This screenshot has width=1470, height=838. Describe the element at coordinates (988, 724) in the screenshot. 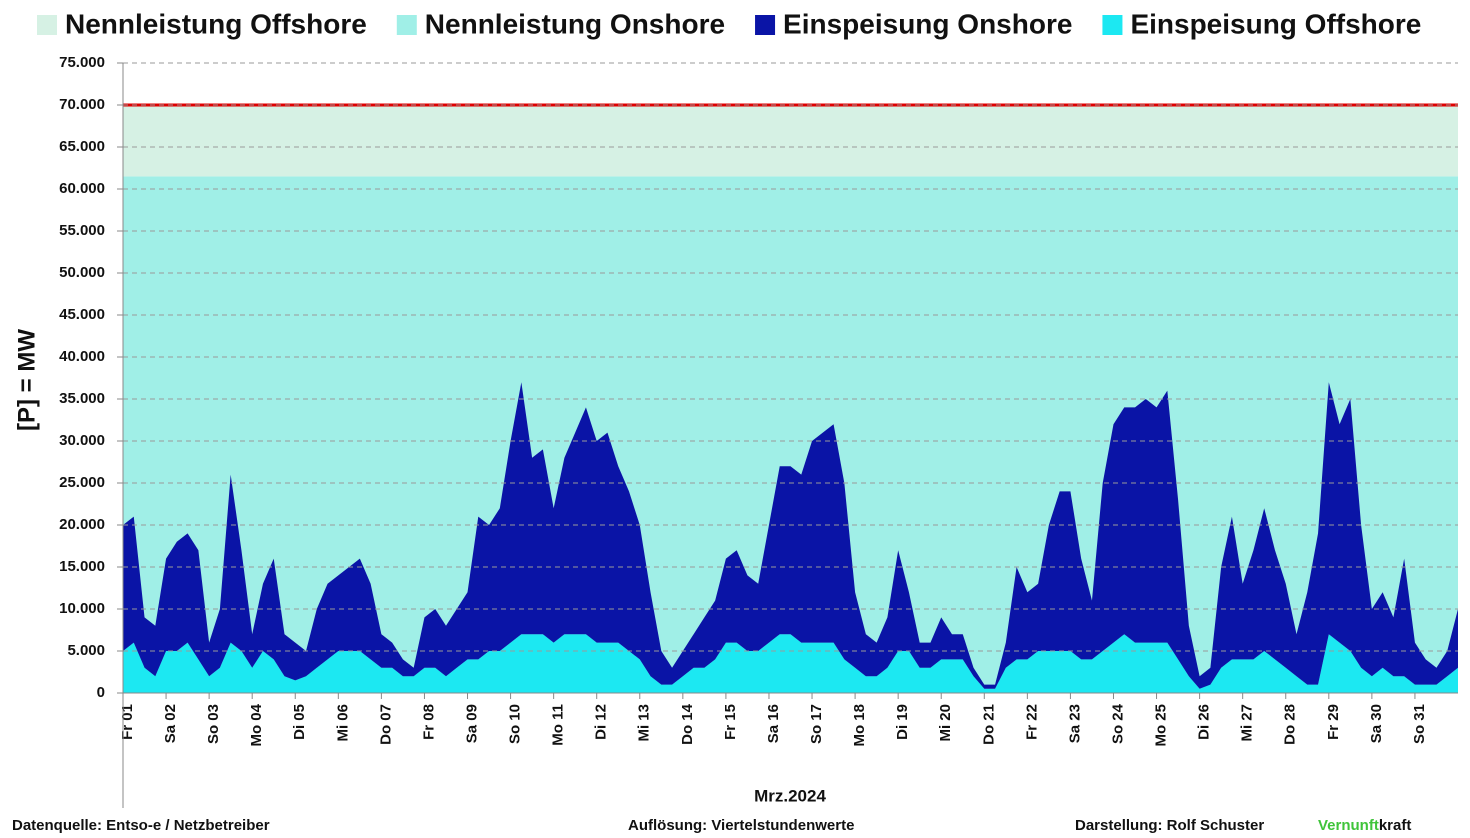

I see `x-tick-label: Do 21` at that location.